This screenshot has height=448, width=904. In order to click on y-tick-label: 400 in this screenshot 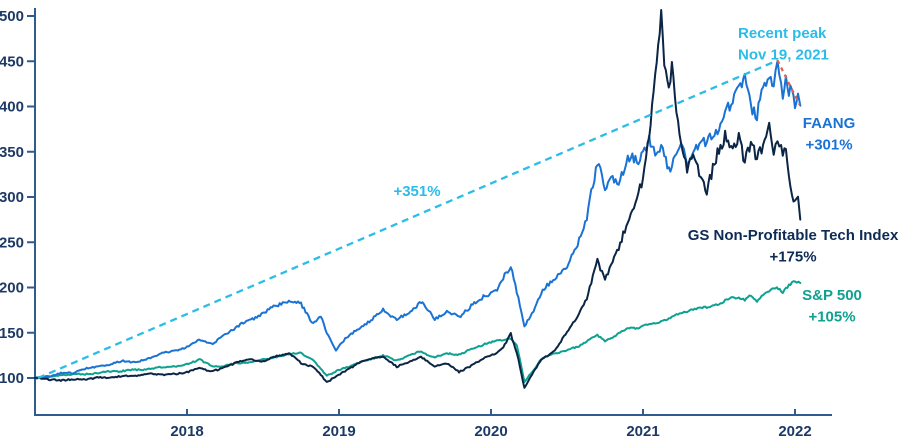, I will do `click(12, 107)`.